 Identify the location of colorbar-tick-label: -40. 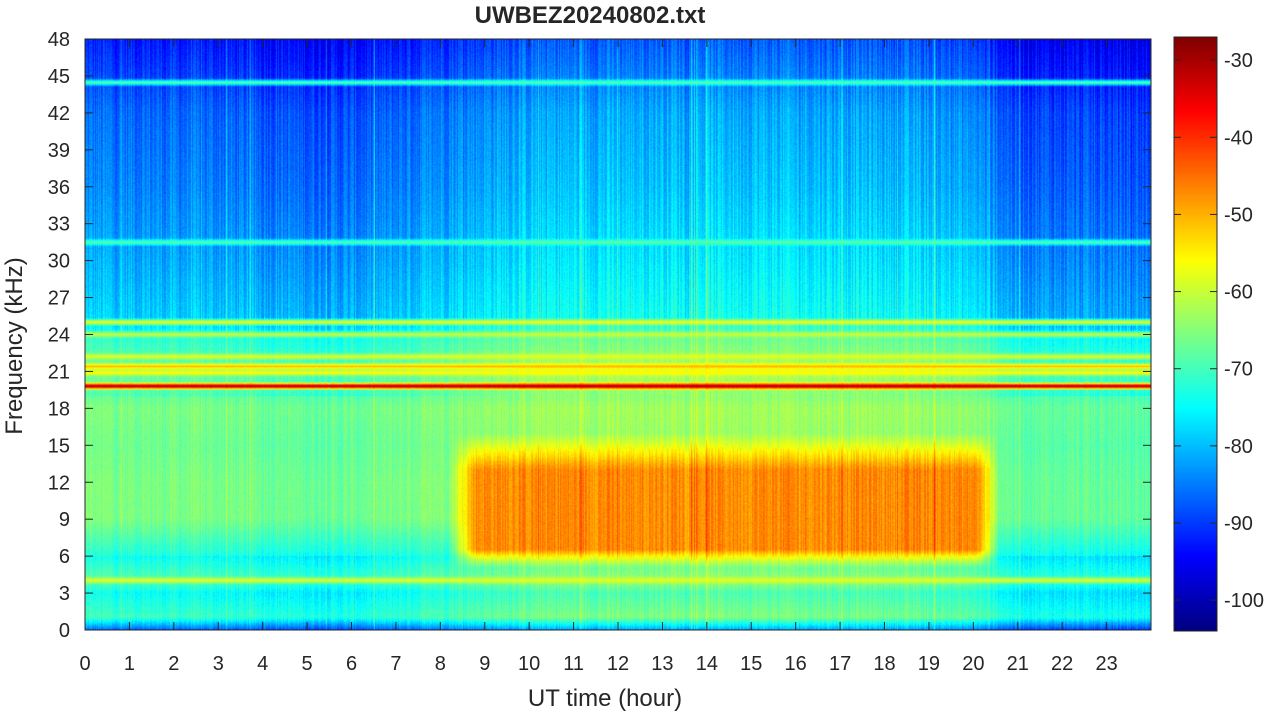
(1238, 138).